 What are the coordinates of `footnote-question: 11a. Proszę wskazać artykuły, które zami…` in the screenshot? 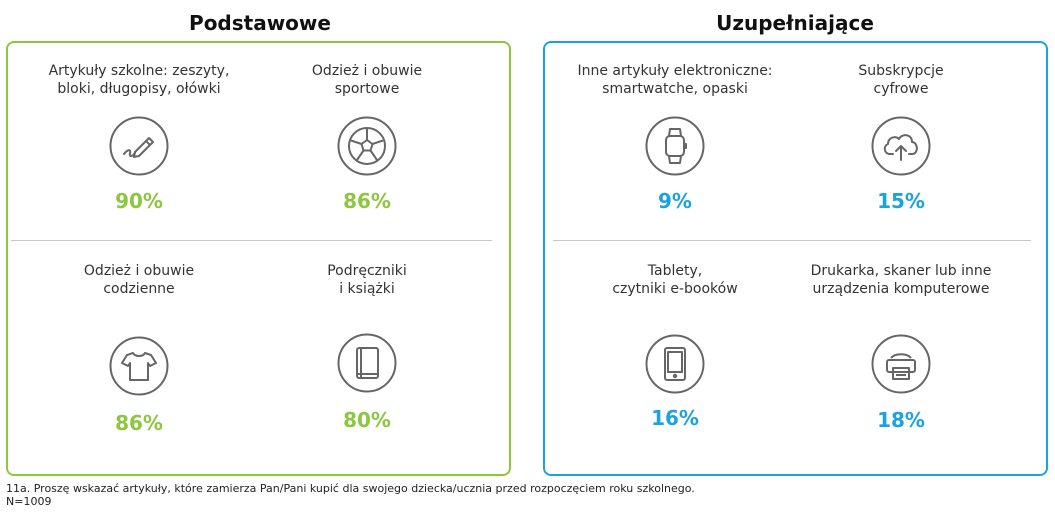 It's located at (350, 488).